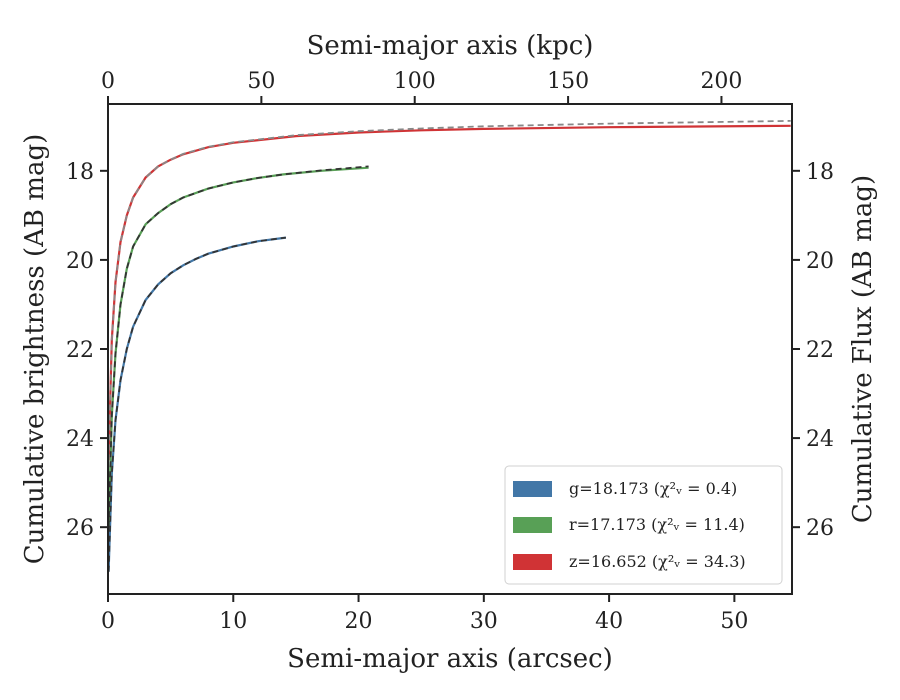 The height and width of the screenshot is (700, 900). I want to click on x-tick-label: 40, so click(609, 621).